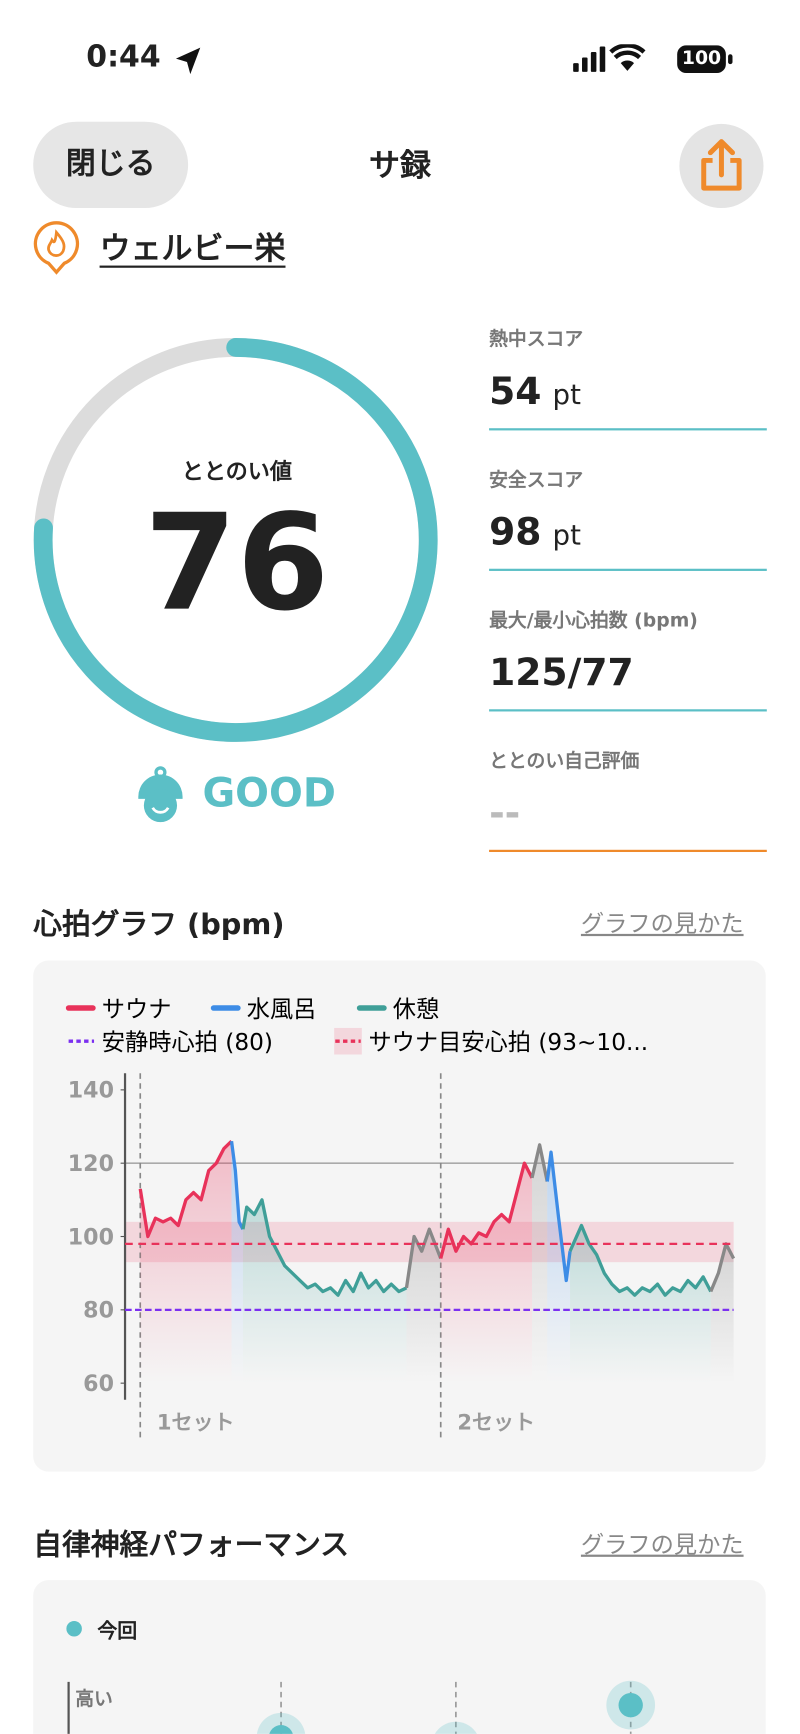 This screenshot has width=800, height=1734. Describe the element at coordinates (515, 391) in the screenshot. I see `stat-number: 54` at that location.